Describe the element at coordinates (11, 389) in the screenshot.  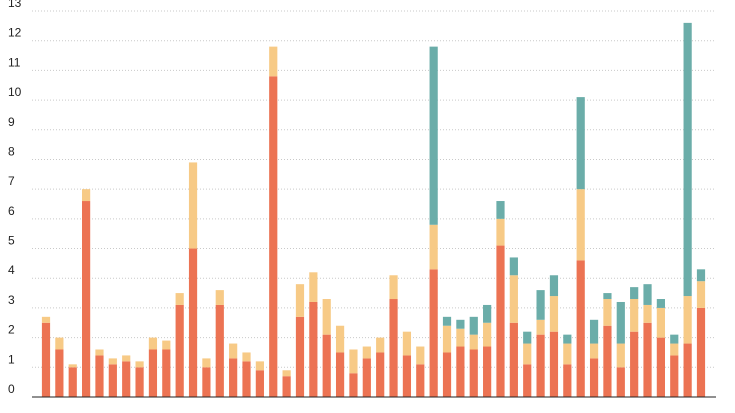
I see `y-tick-label: 0` at that location.